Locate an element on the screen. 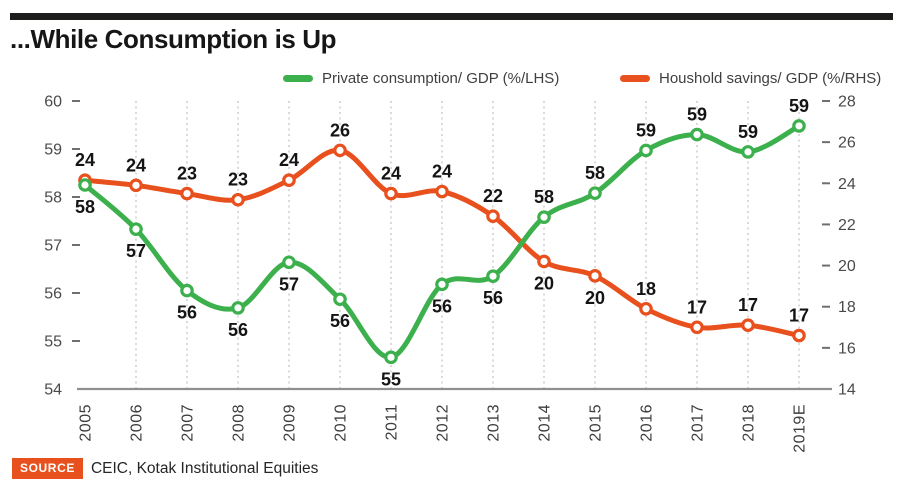 The image size is (900, 485). x-axis-label: 2011 is located at coordinates (392, 422).